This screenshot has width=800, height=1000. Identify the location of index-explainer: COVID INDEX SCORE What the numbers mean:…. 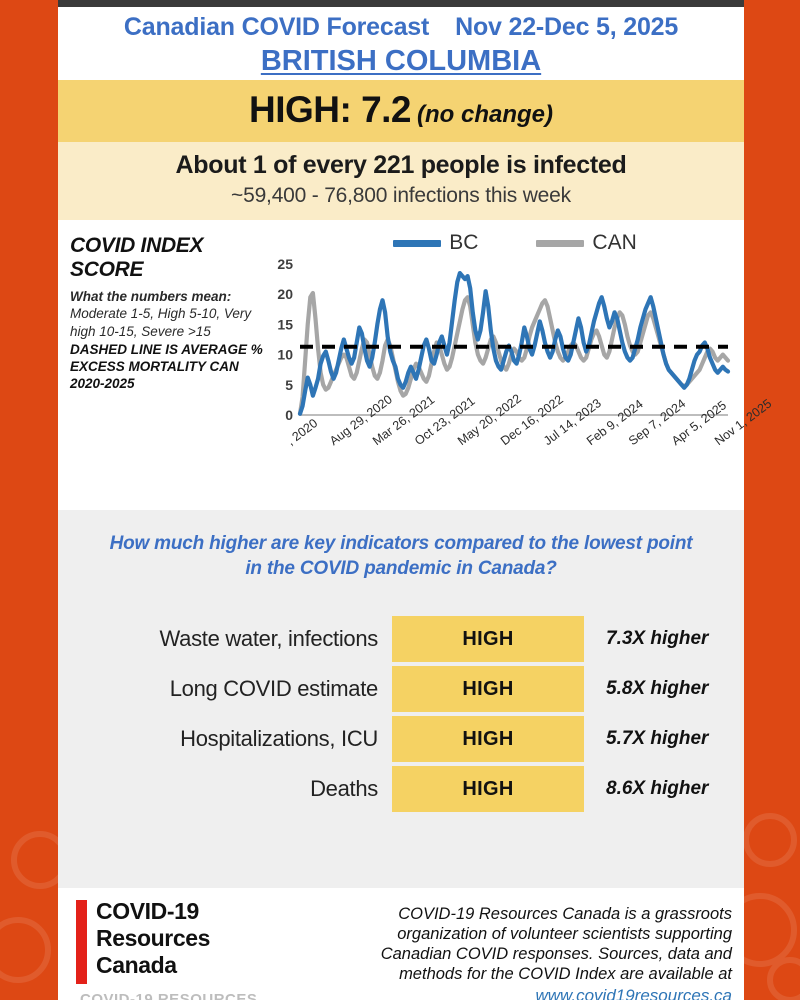
(164, 369).